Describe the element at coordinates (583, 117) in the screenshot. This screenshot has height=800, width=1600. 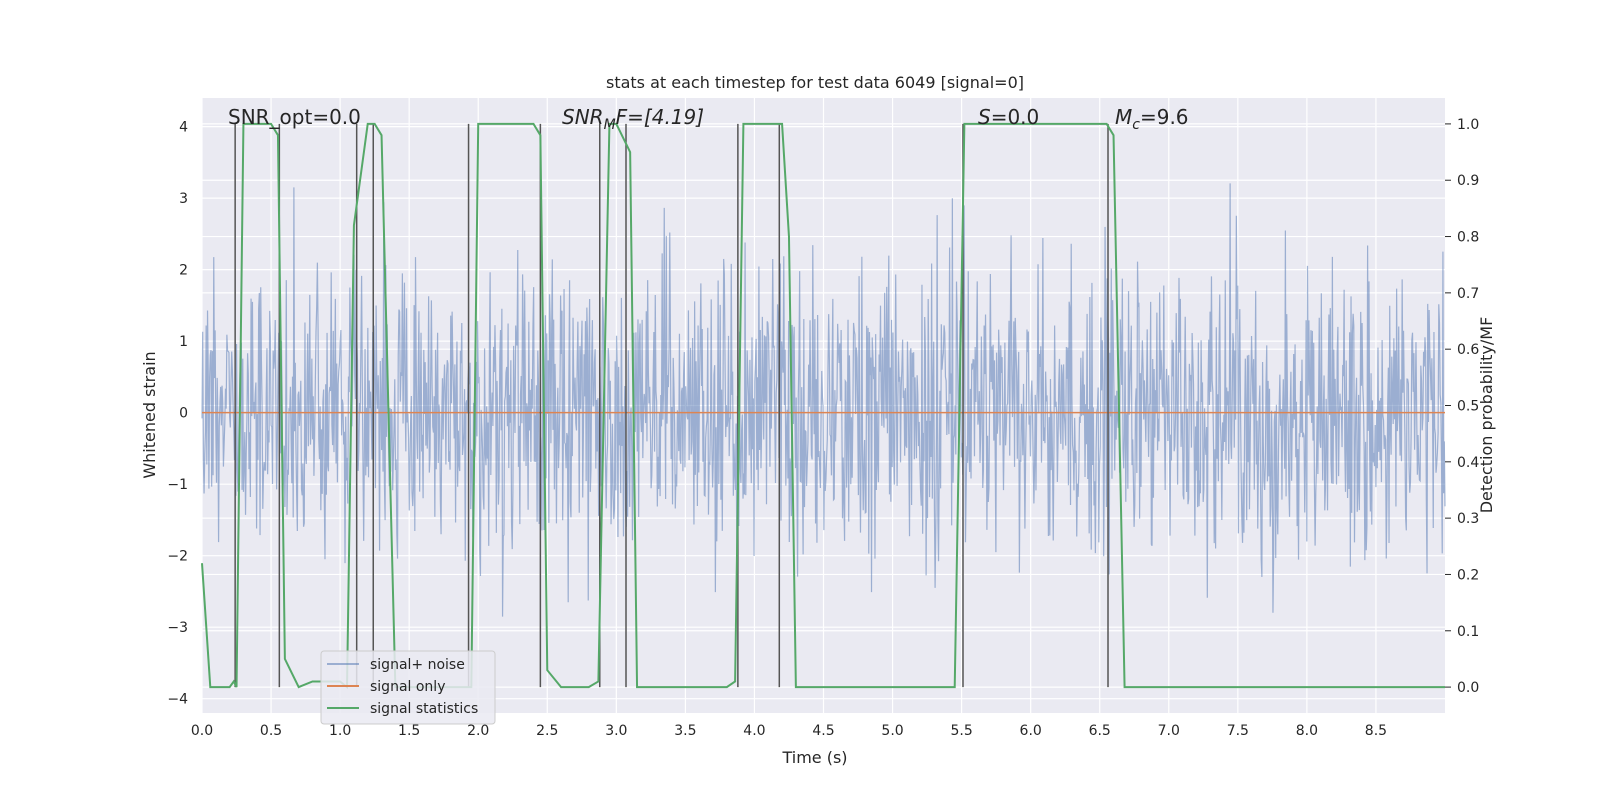
I see `annotation-snr-mf-main: SNR` at that location.